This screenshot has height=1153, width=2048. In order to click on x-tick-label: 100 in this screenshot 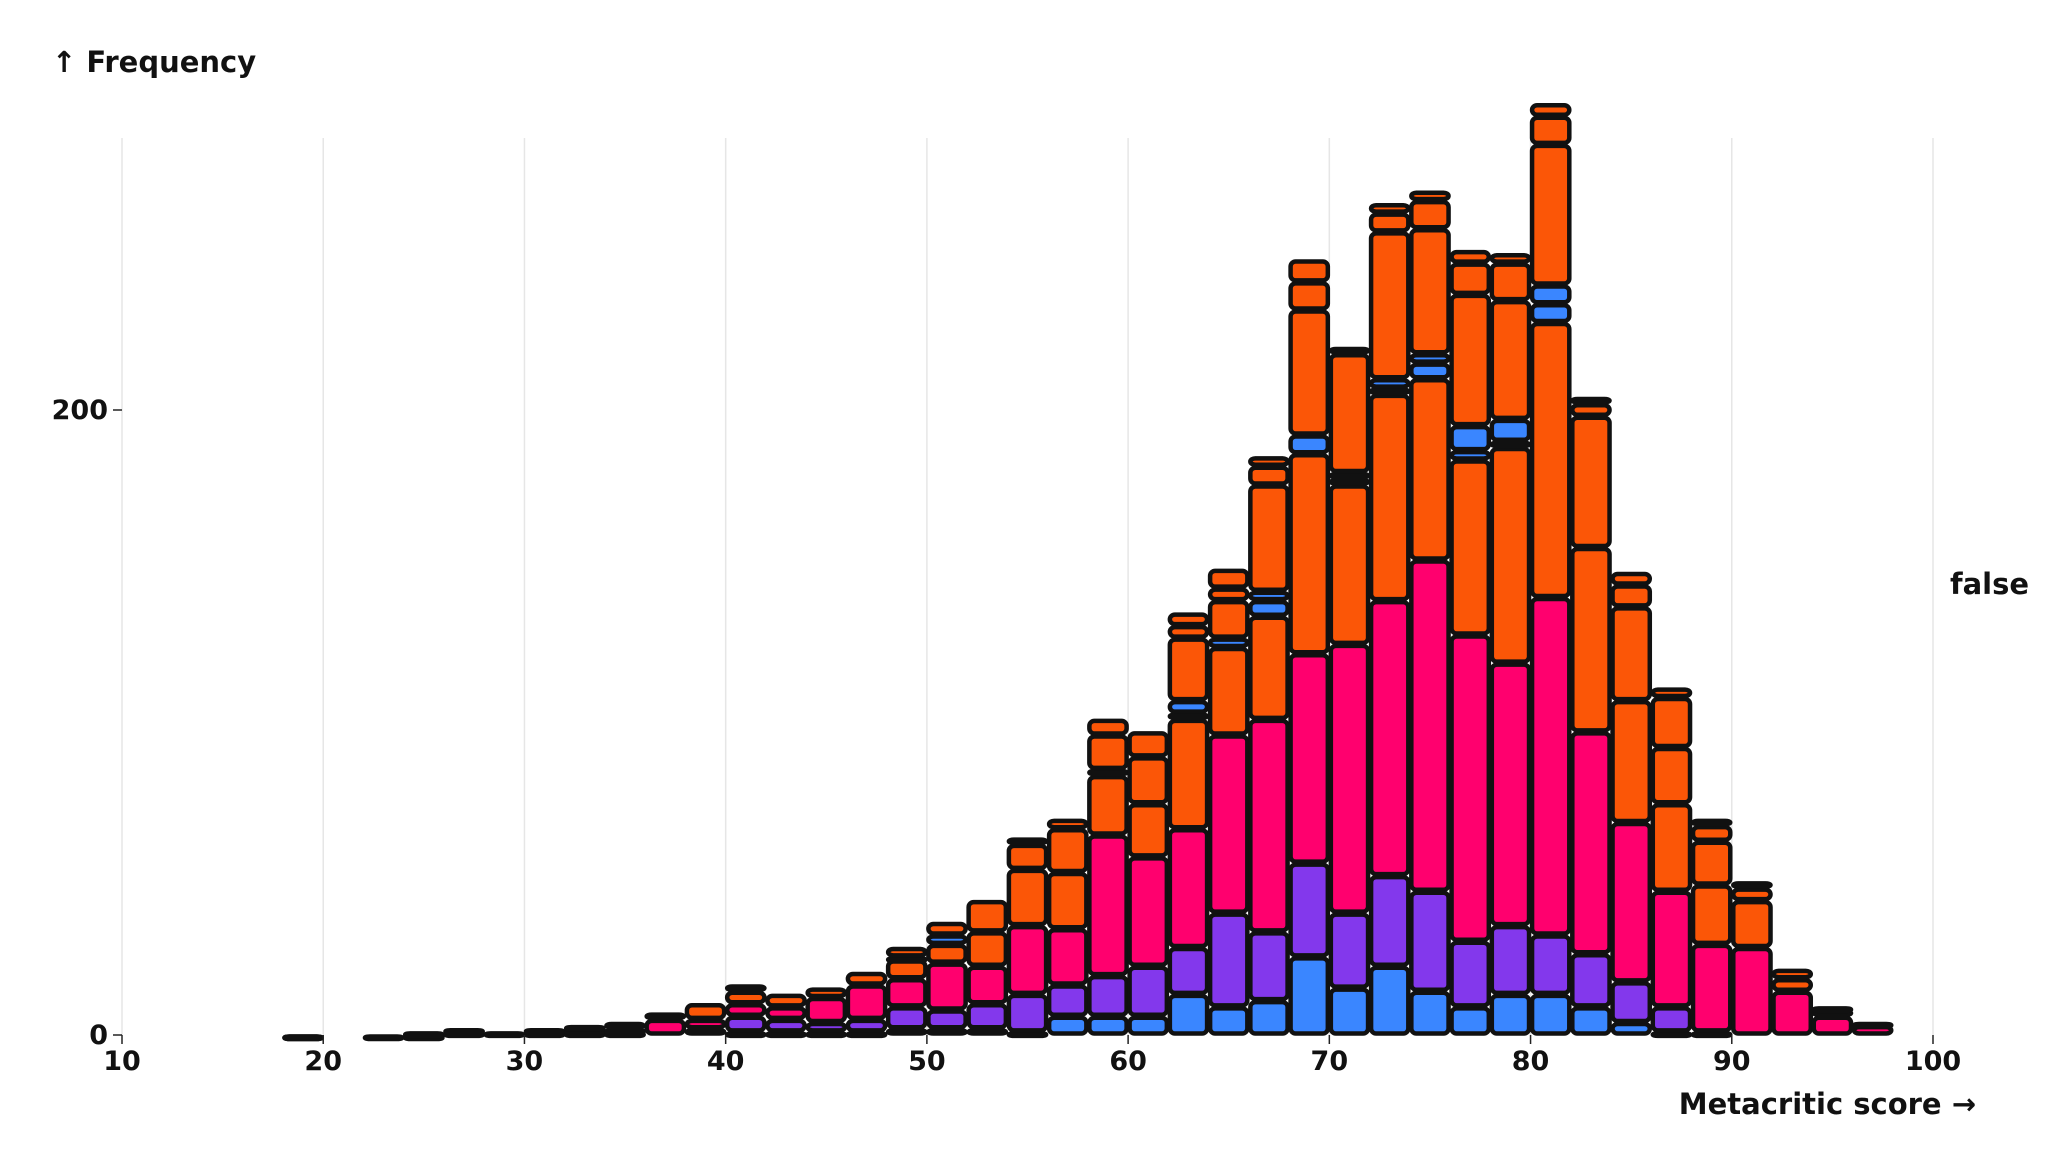, I will do `click(1933, 1061)`.